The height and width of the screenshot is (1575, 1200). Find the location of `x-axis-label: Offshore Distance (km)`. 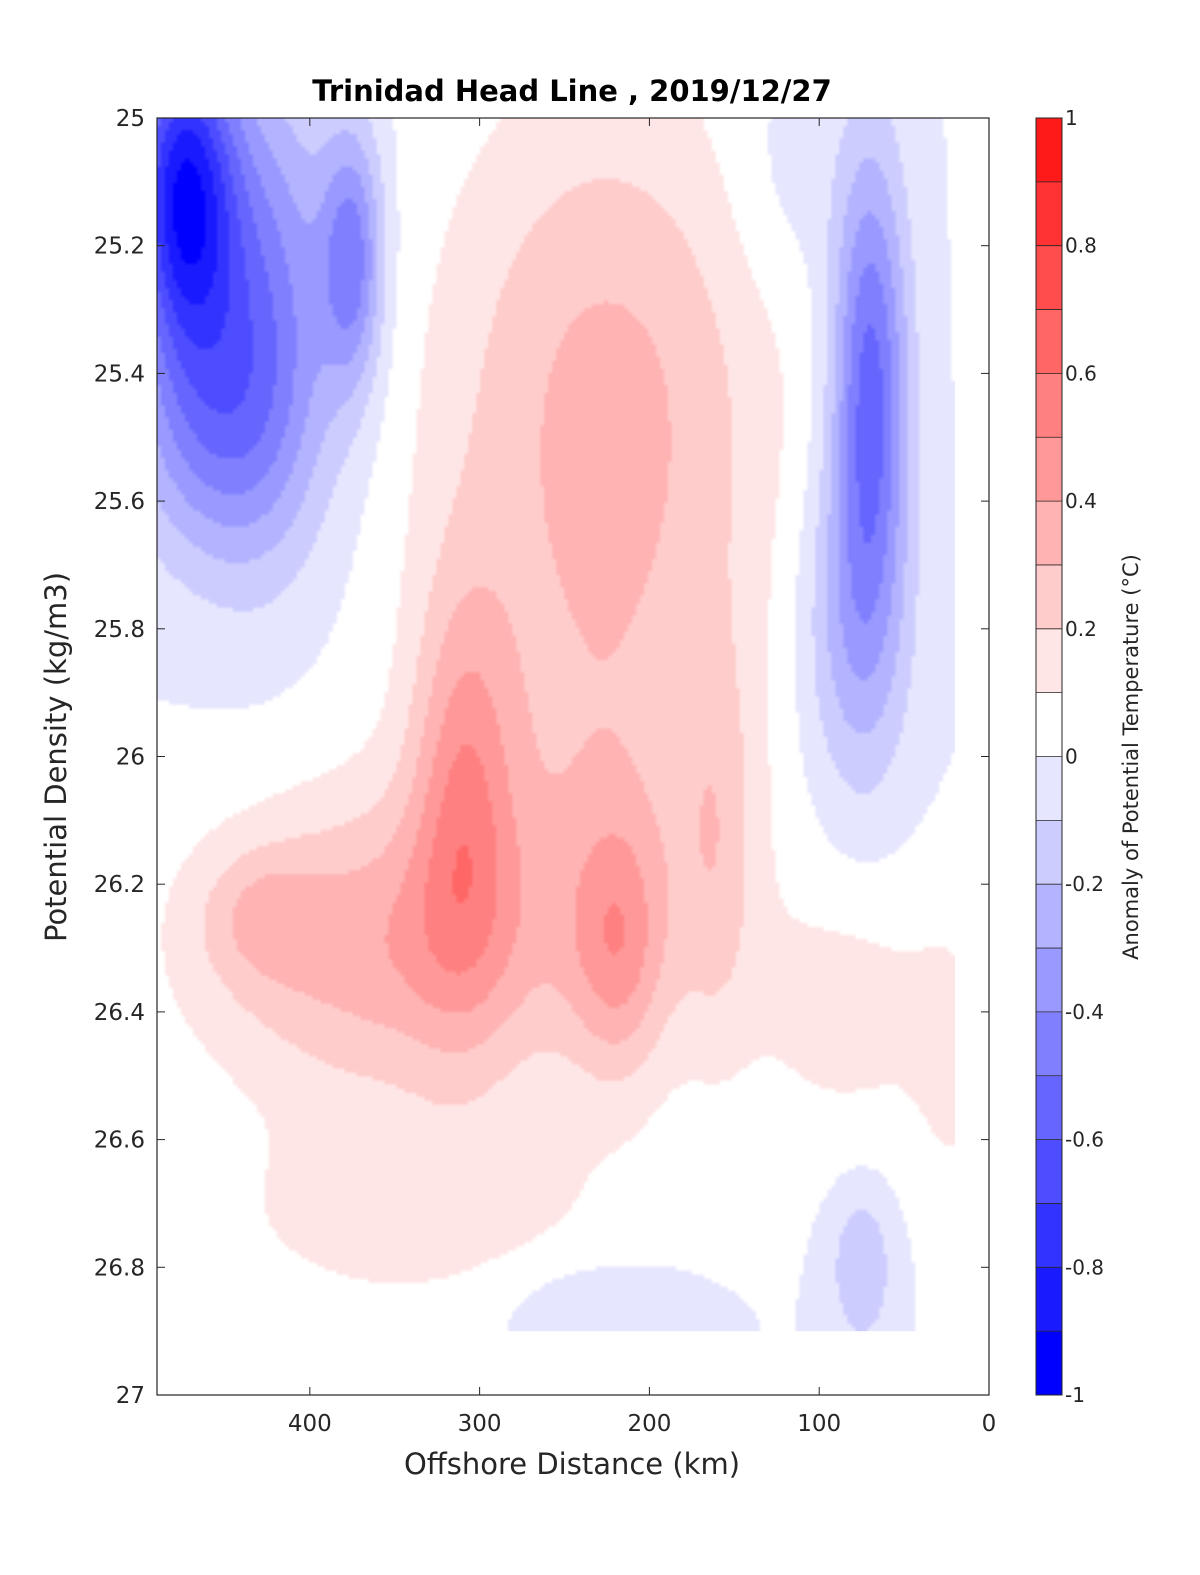

x-axis-label: Offshore Distance (km) is located at coordinates (572, 1464).